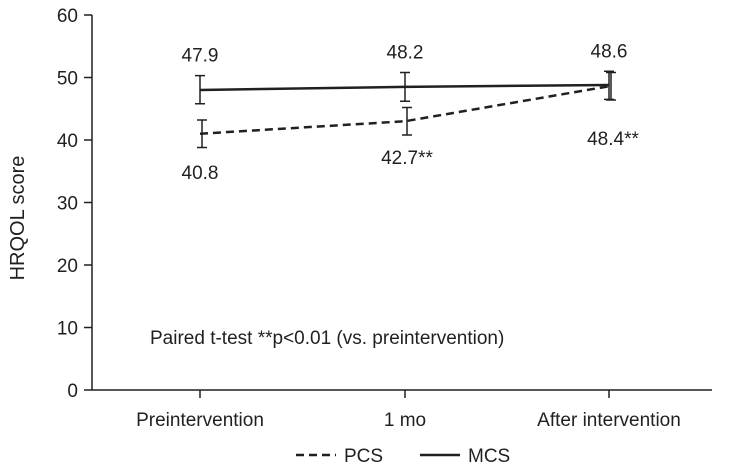 The width and height of the screenshot is (731, 470). I want to click on series-pcs, so click(406, 110).